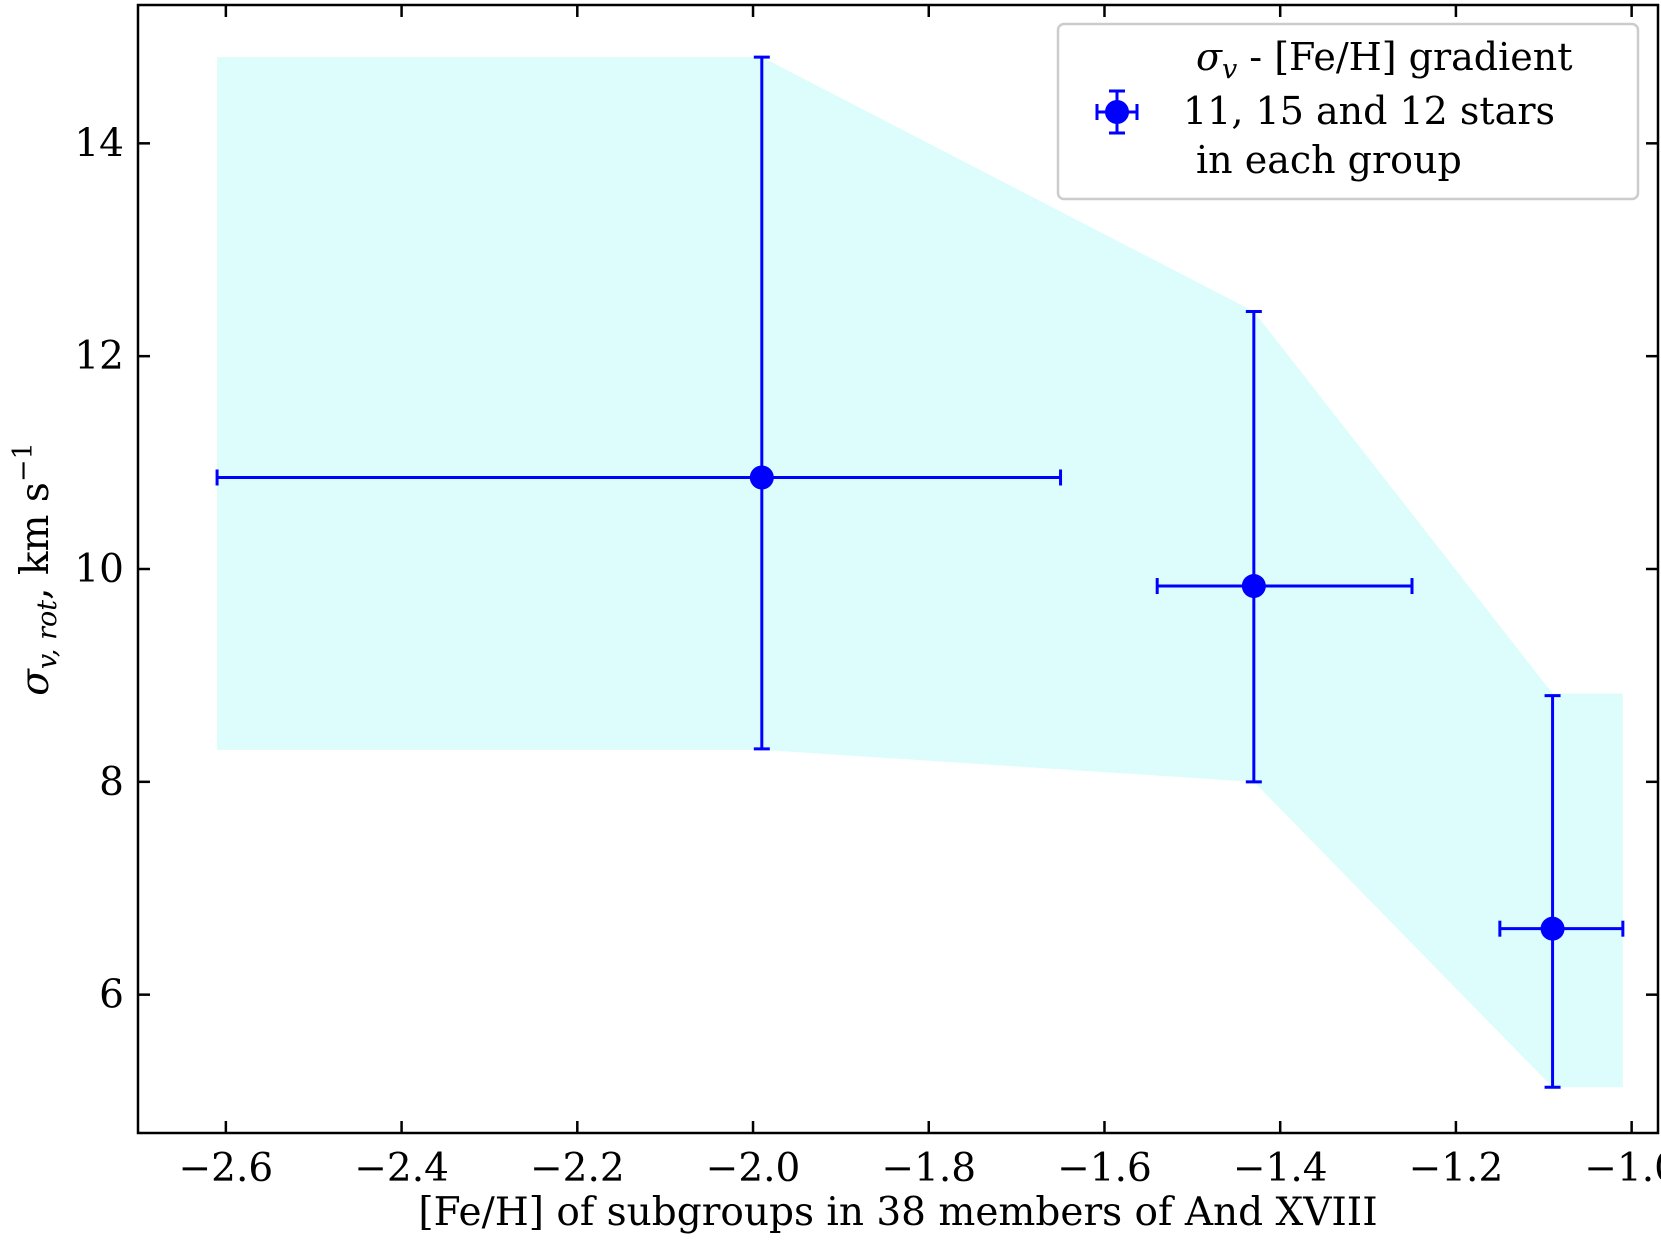 The width and height of the screenshot is (1661, 1252). I want to click on y-axis-label-exponent: −1, so click(23, 462).